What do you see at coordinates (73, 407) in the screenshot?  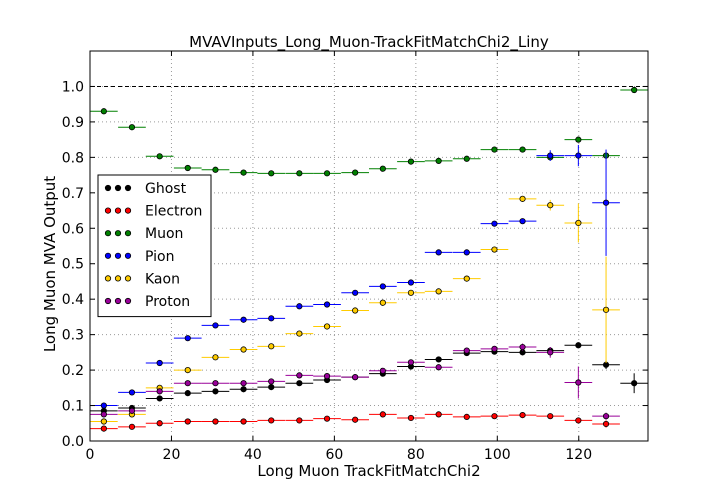 I see `y-tick-label: 0.1` at bounding box center [73, 407].